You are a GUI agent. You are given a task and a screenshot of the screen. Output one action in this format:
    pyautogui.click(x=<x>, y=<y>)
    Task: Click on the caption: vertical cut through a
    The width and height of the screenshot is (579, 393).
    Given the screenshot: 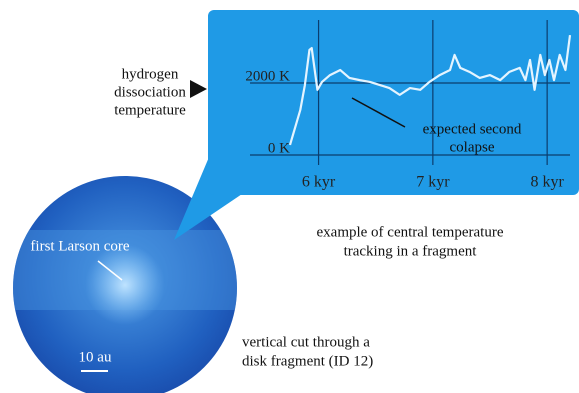 What is the action you would take?
    pyautogui.click(x=306, y=342)
    